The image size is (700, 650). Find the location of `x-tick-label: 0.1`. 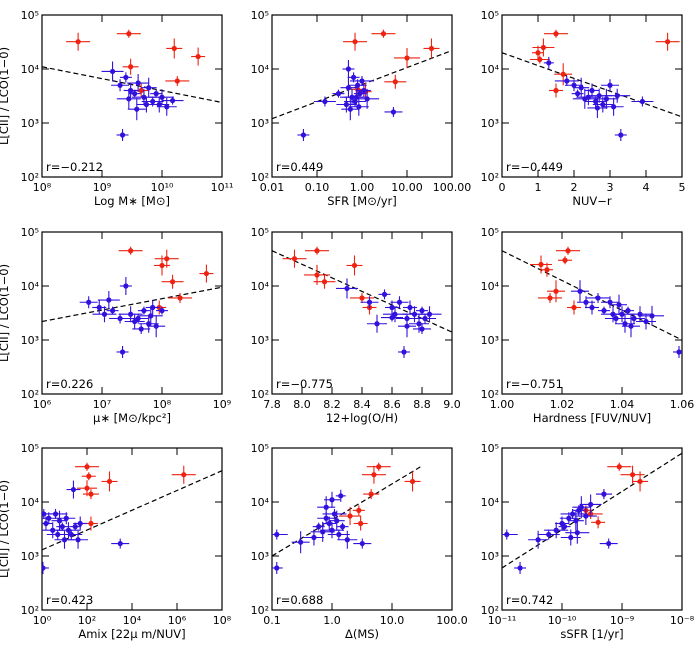

x-tick-label: 0.1 is located at coordinates (272, 620).